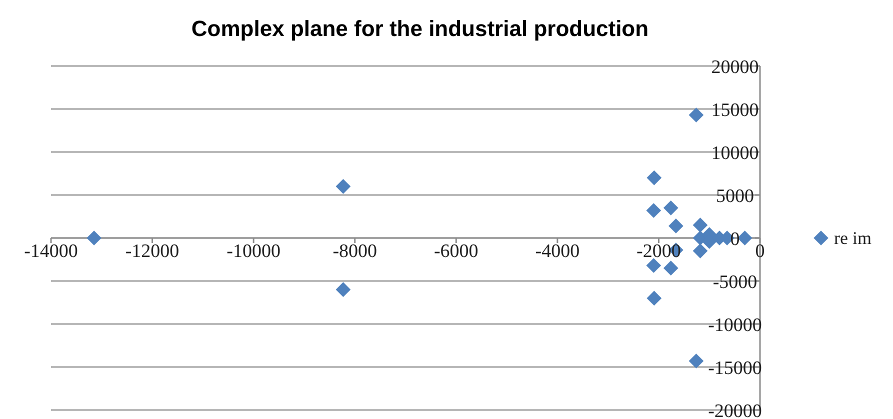 The height and width of the screenshot is (419, 893). What do you see at coordinates (735, 410) in the screenshot?
I see `y-tick-label: -20000` at bounding box center [735, 410].